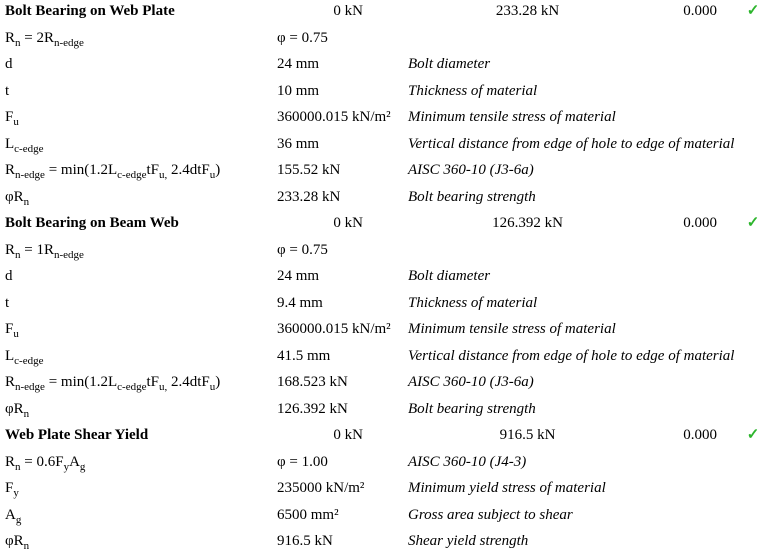 This screenshot has height=557, width=773. Describe the element at coordinates (138, 516) in the screenshot. I see `variable-label: Ag` at that location.